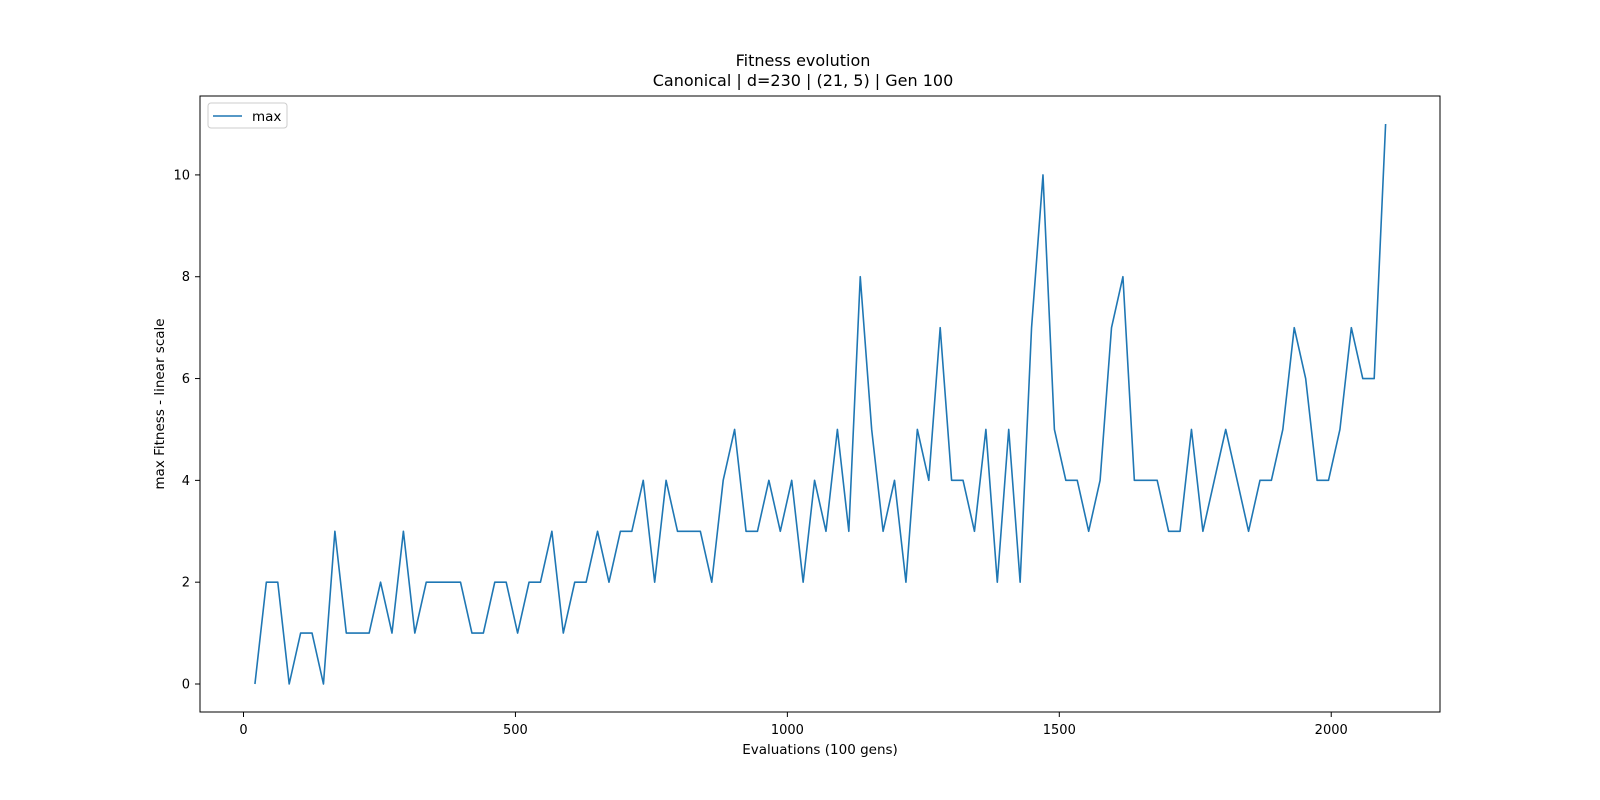 The width and height of the screenshot is (1600, 800). Describe the element at coordinates (186, 430) in the screenshot. I see `y-axis: 0 2 4 6 8 10` at that location.